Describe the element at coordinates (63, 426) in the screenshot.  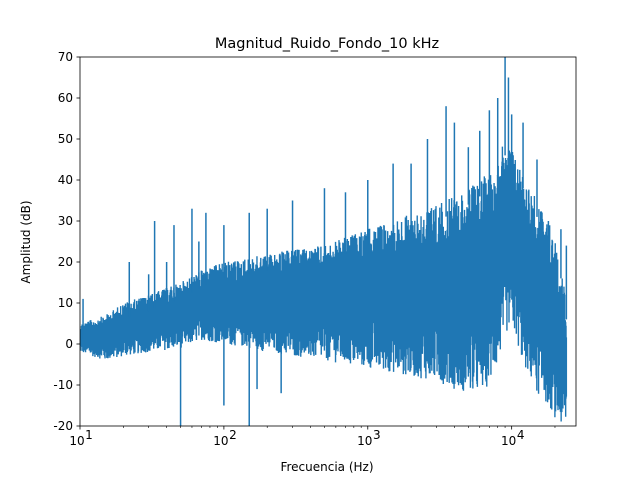
I see `y-tick-label: -20` at that location.